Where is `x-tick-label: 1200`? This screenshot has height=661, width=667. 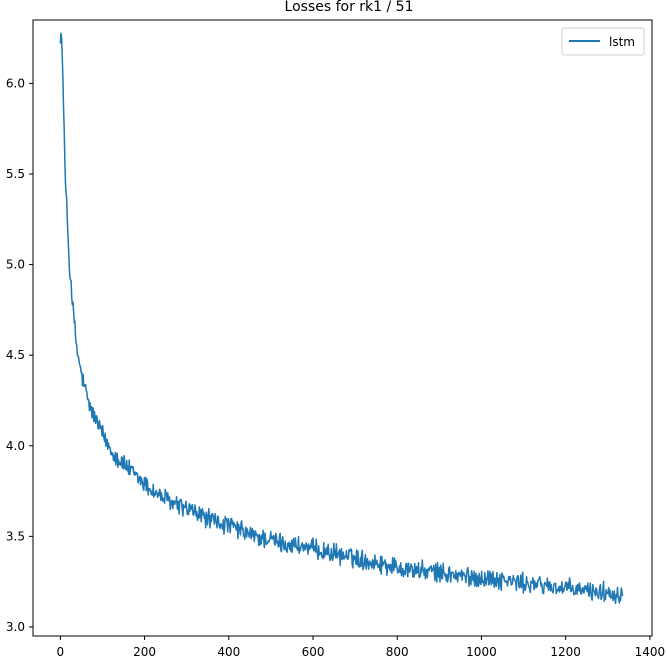 x-tick-label: 1200 is located at coordinates (565, 651).